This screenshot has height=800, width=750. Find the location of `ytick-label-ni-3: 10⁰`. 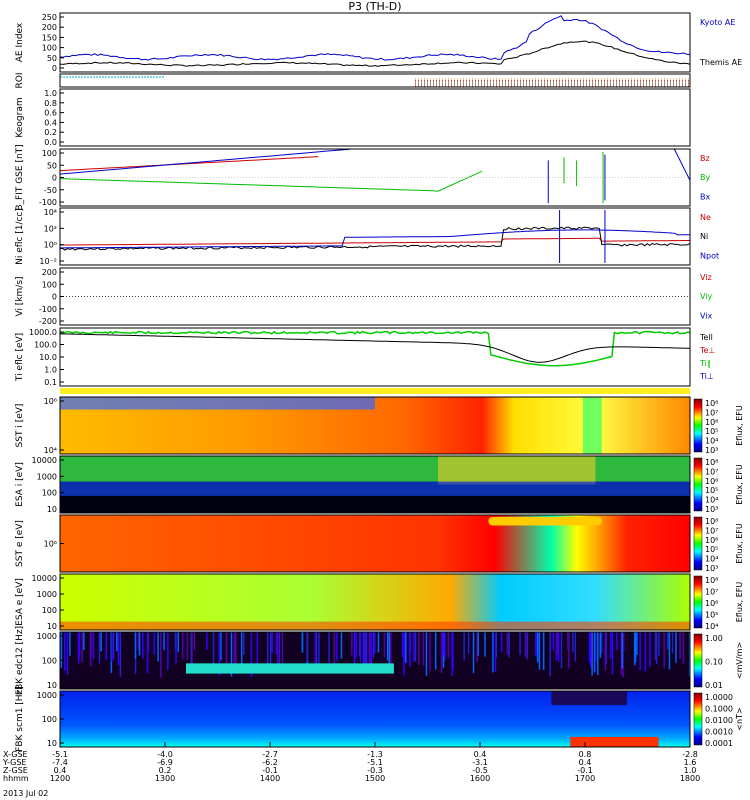

ytick-label-ni-3: 10⁰ is located at coordinates (50, 245).